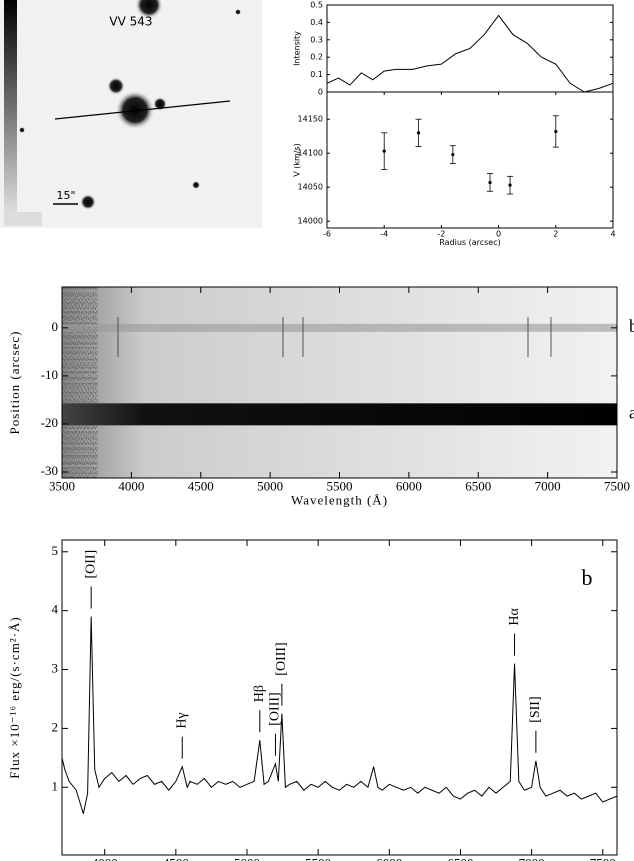 Image resolution: width=634 pixels, height=861 pixels. What do you see at coordinates (130, 22) in the screenshot?
I see `object-label: VV 543` at bounding box center [130, 22].